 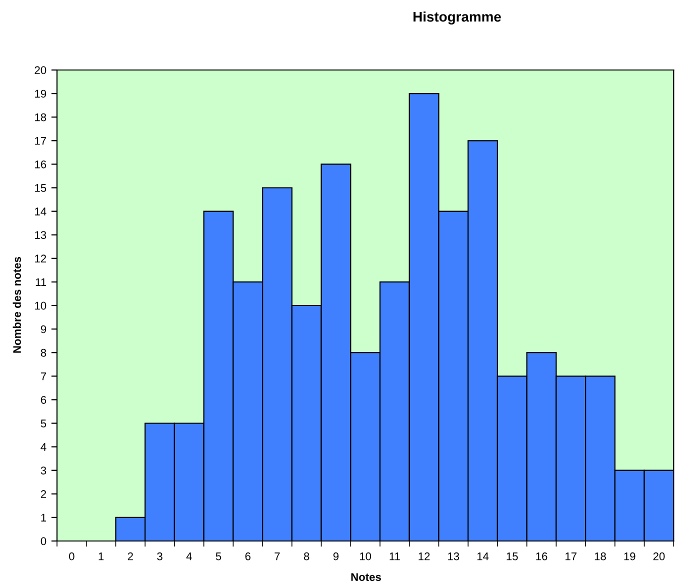 I want to click on x-tick-label: 20, so click(x=659, y=556).